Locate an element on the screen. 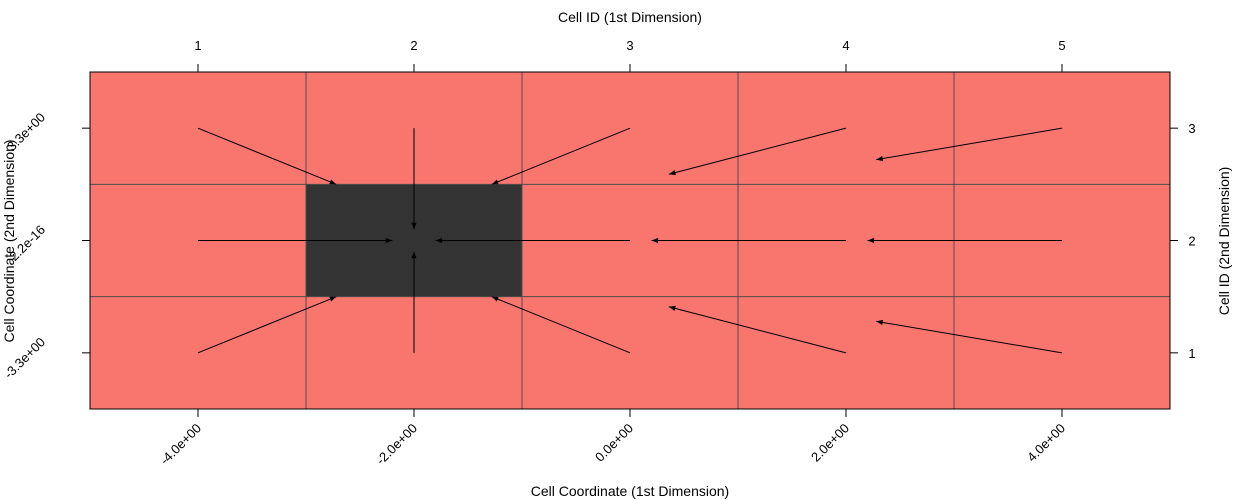 The height and width of the screenshot is (500, 1242). x-bottom-tick-label: 0.0e+00 is located at coordinates (614, 443).